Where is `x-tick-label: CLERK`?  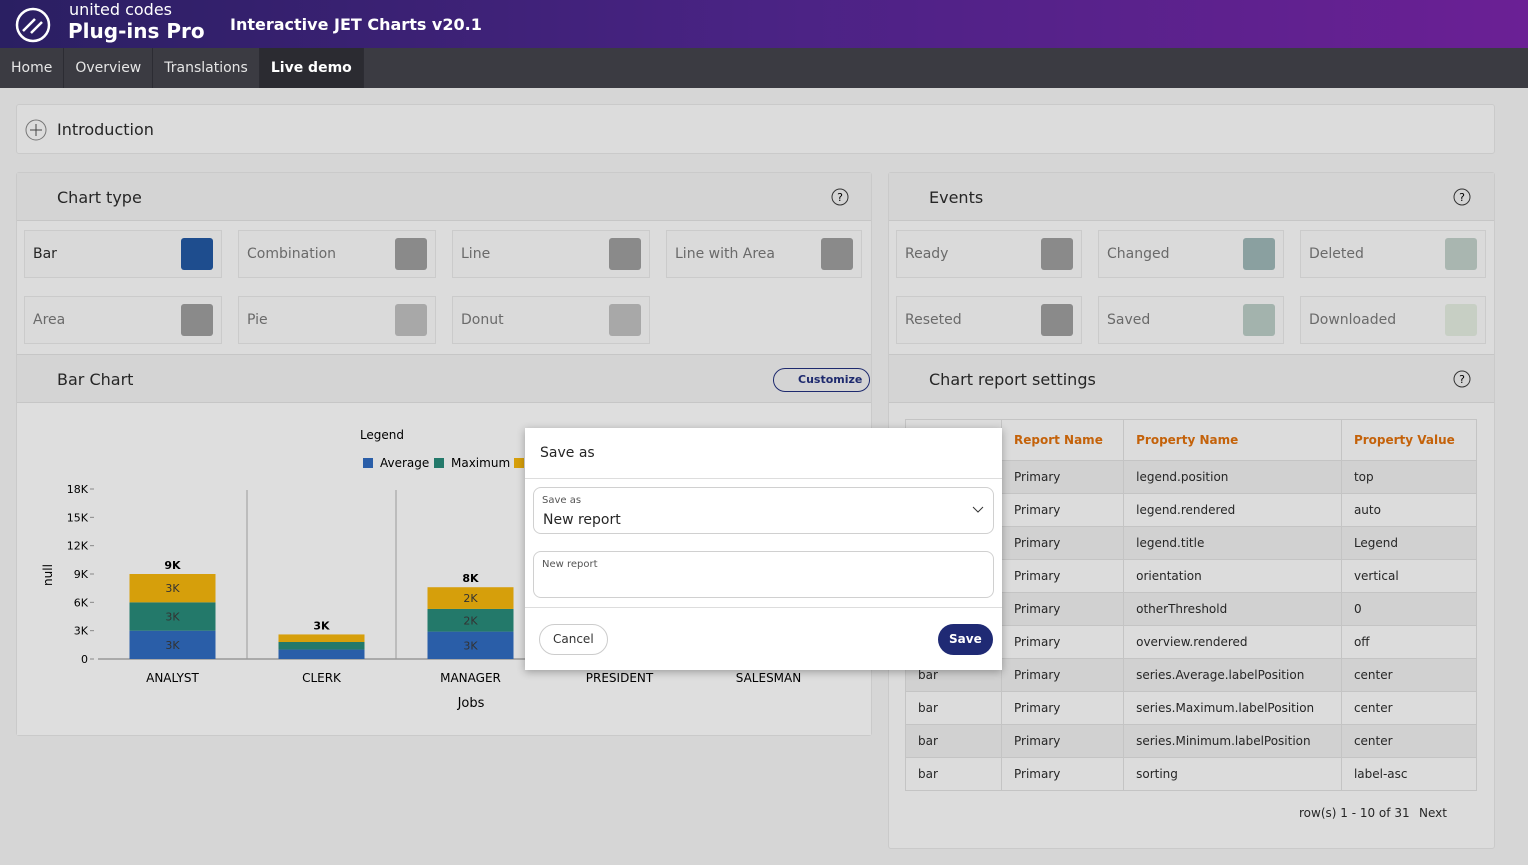 x-tick-label: CLERK is located at coordinates (322, 678).